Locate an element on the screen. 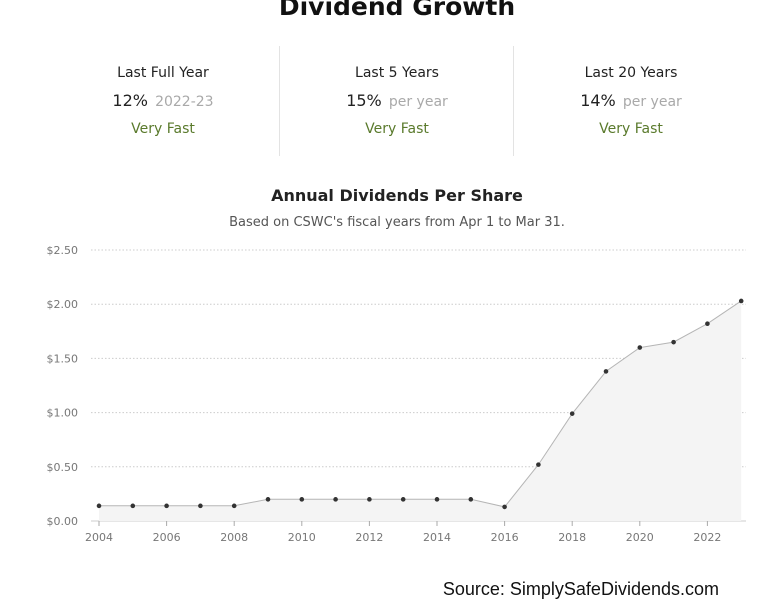 The height and width of the screenshot is (607, 760). stat-value: 12% 2022-23 is located at coordinates (163, 100).